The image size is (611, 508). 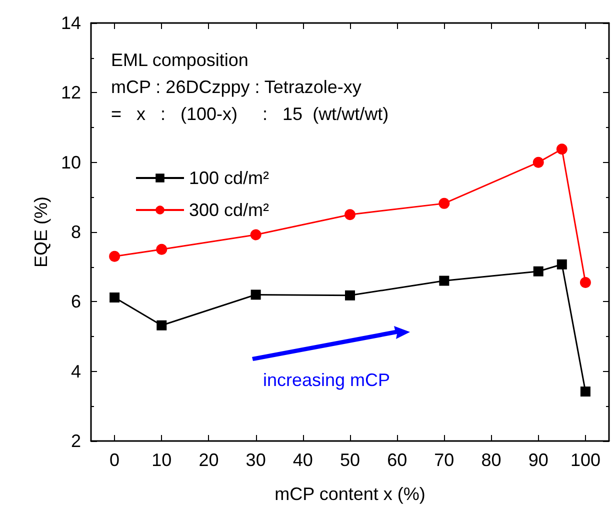 What do you see at coordinates (444, 460) in the screenshot?
I see `x-tick-label: 70` at bounding box center [444, 460].